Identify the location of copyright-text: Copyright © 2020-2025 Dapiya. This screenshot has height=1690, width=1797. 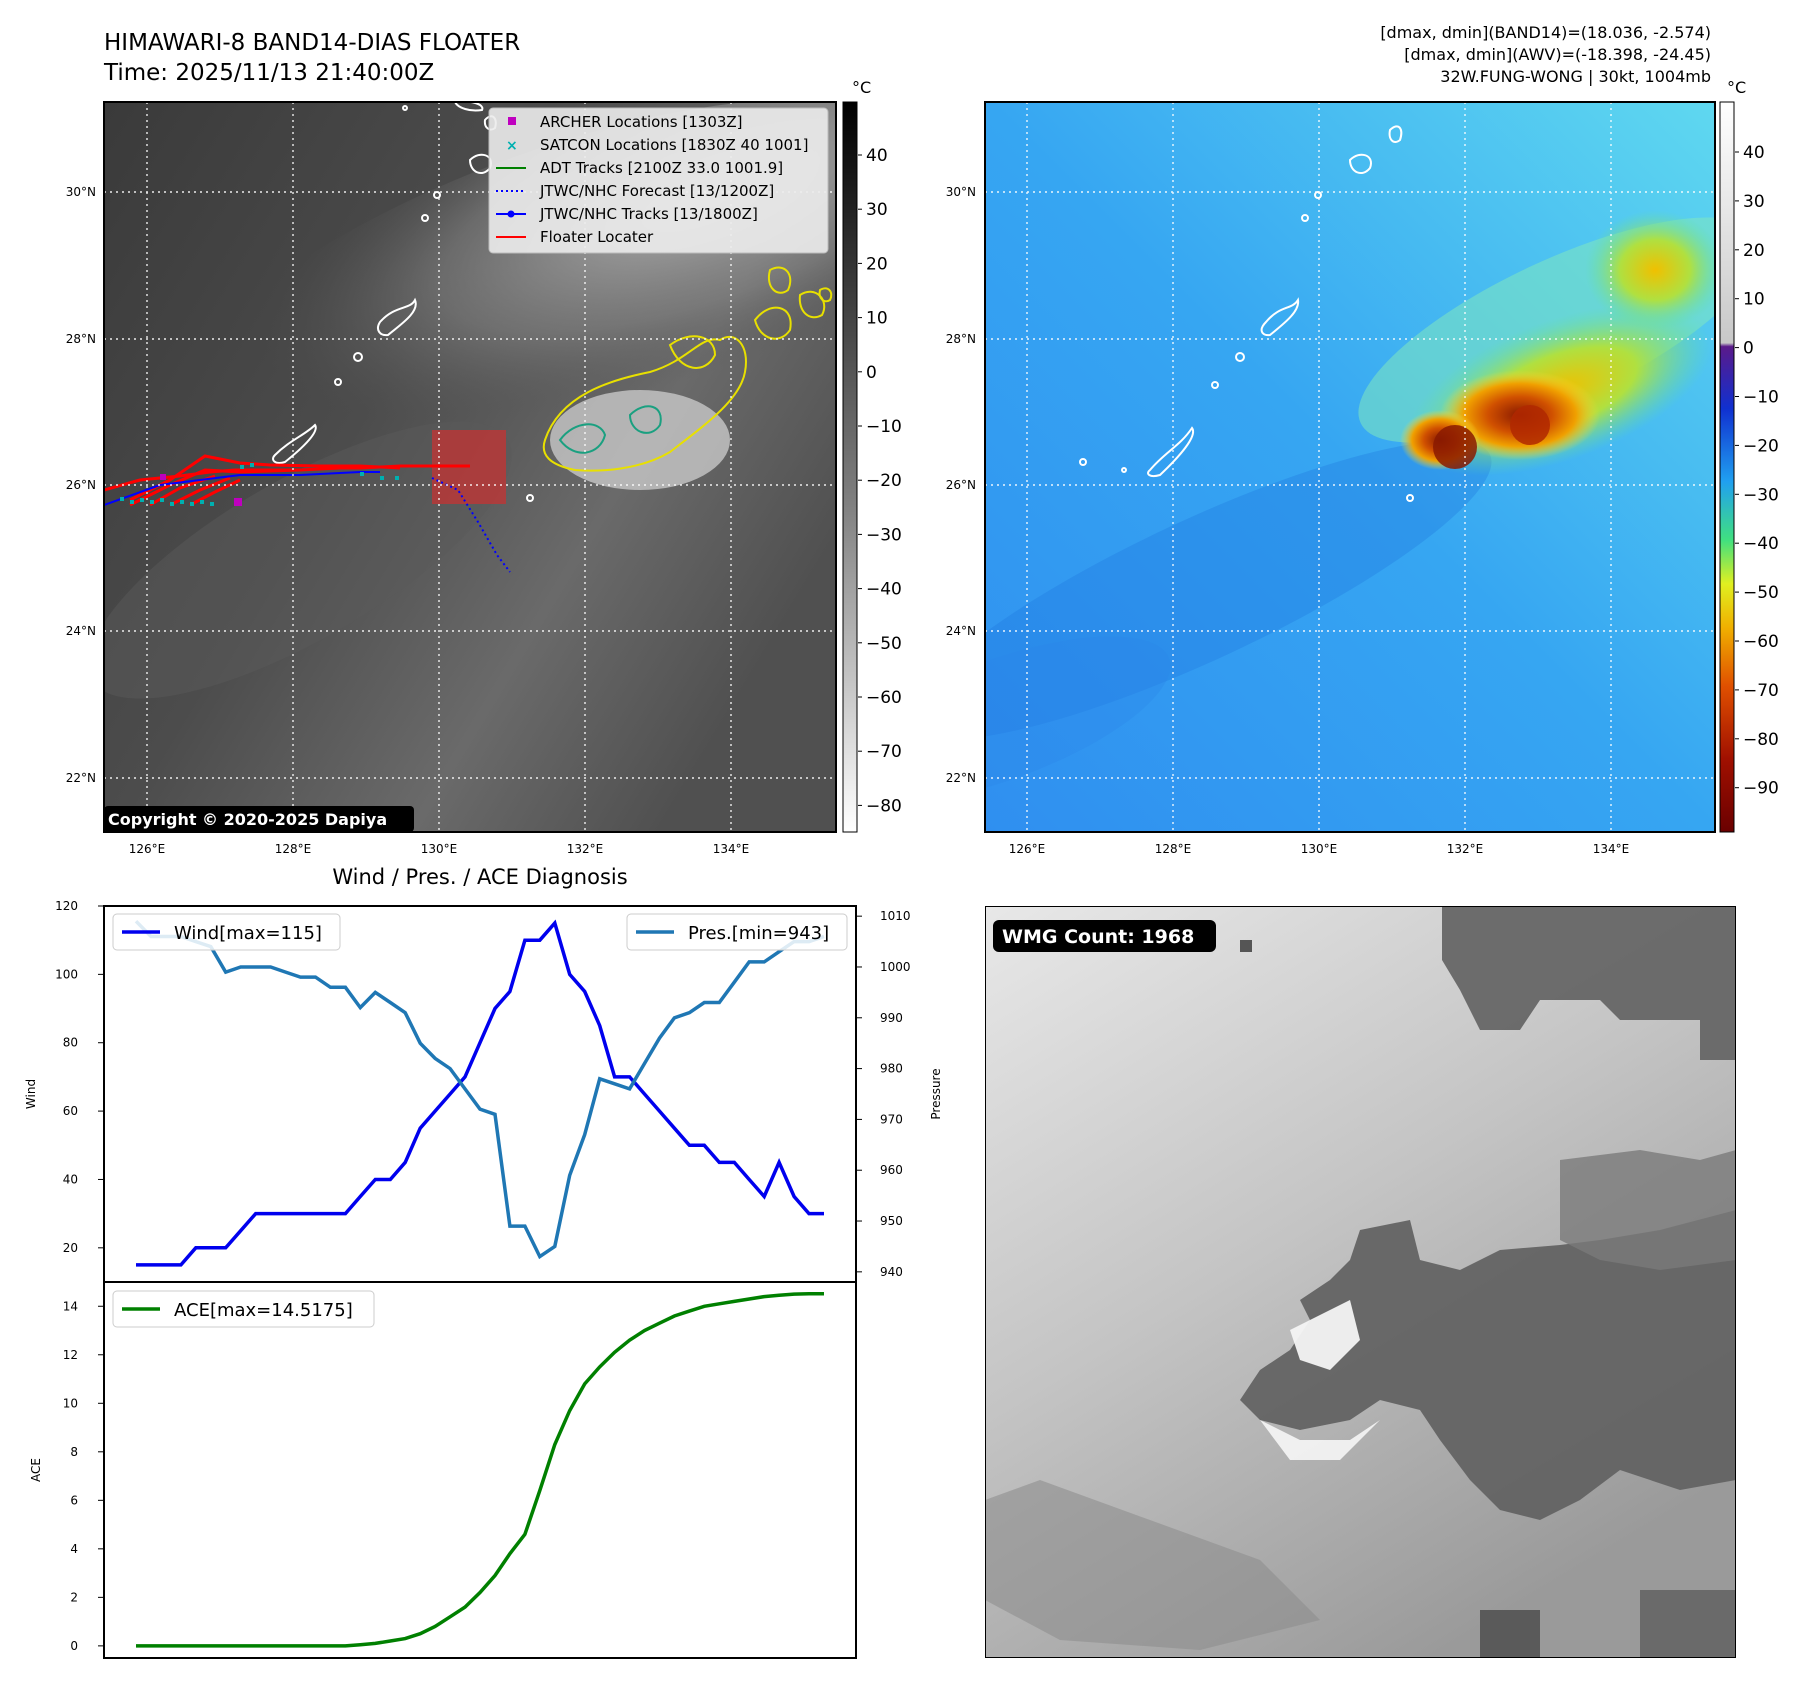
(247, 819).